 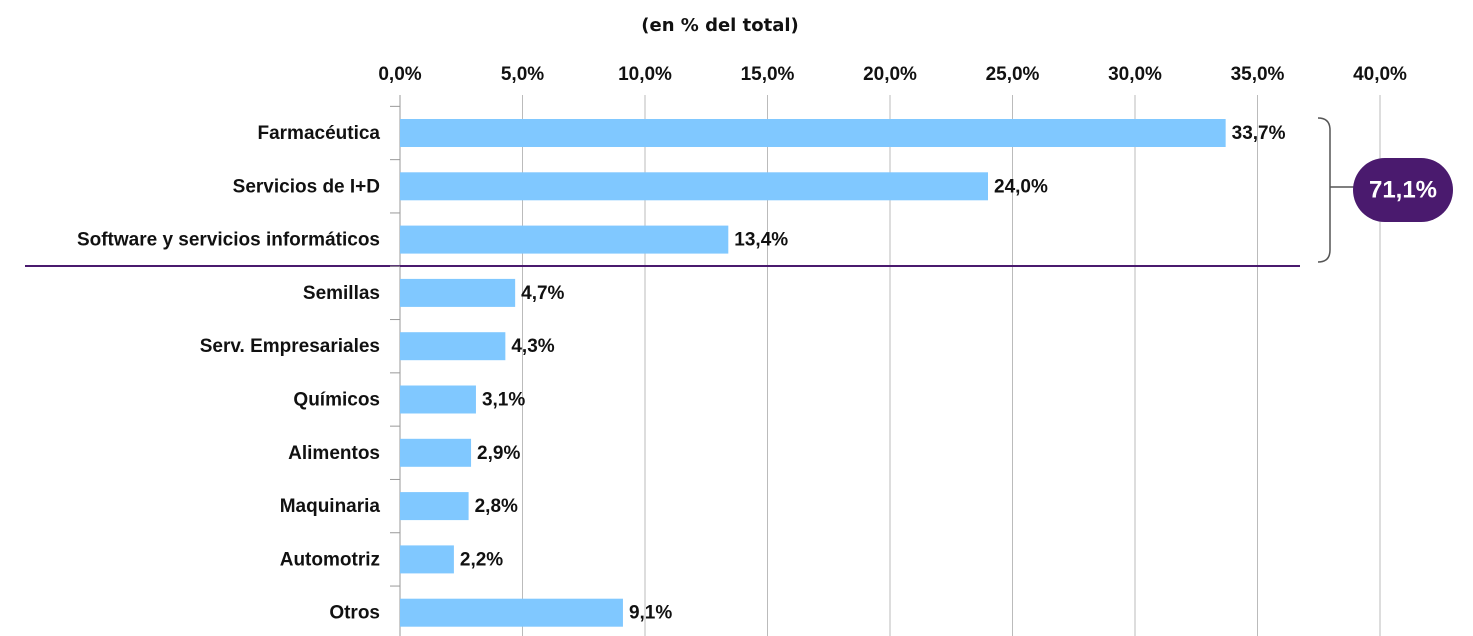 I want to click on group-total: 71,1%, so click(x=1403, y=189).